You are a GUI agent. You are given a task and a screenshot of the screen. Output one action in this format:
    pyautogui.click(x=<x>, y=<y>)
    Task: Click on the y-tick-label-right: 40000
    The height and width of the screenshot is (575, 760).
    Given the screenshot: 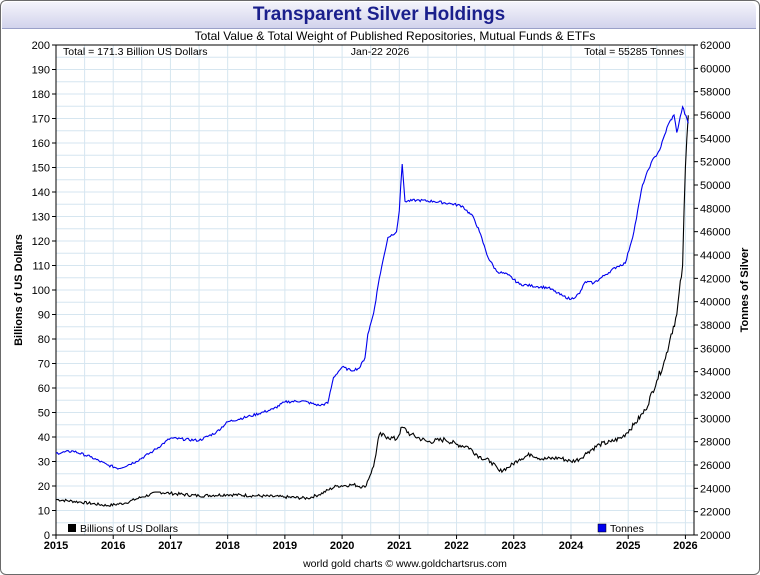 What is the action you would take?
    pyautogui.click(x=715, y=303)
    